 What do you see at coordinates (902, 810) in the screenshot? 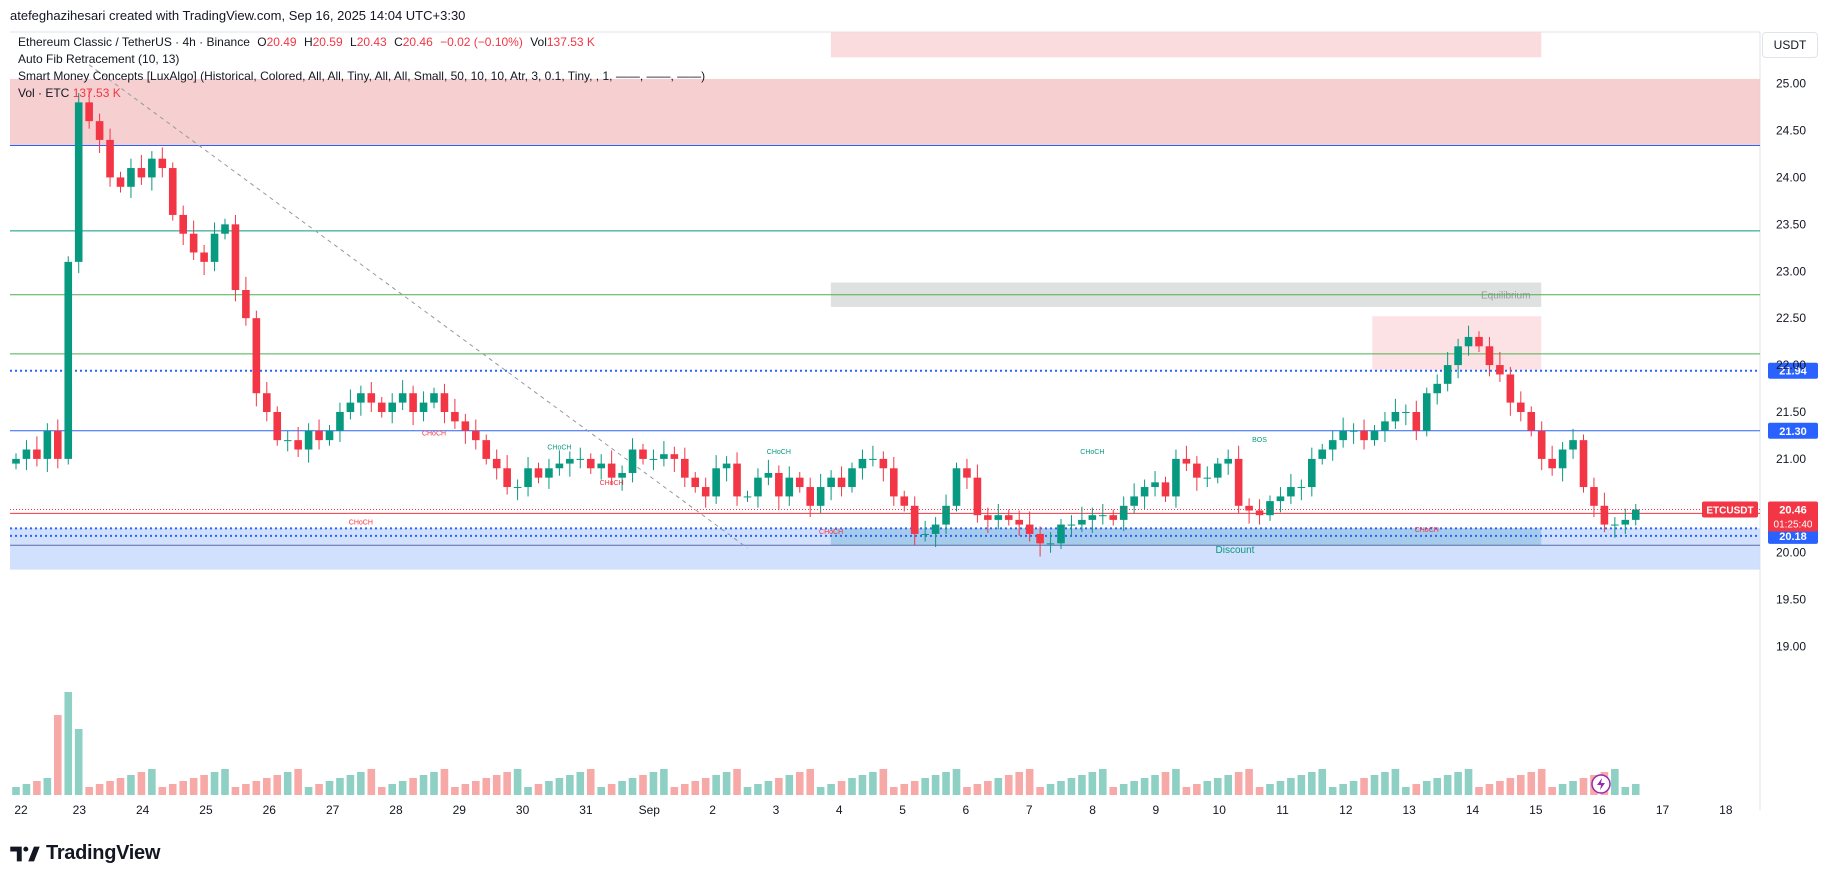
I see `x-tick-label: 5` at bounding box center [902, 810].